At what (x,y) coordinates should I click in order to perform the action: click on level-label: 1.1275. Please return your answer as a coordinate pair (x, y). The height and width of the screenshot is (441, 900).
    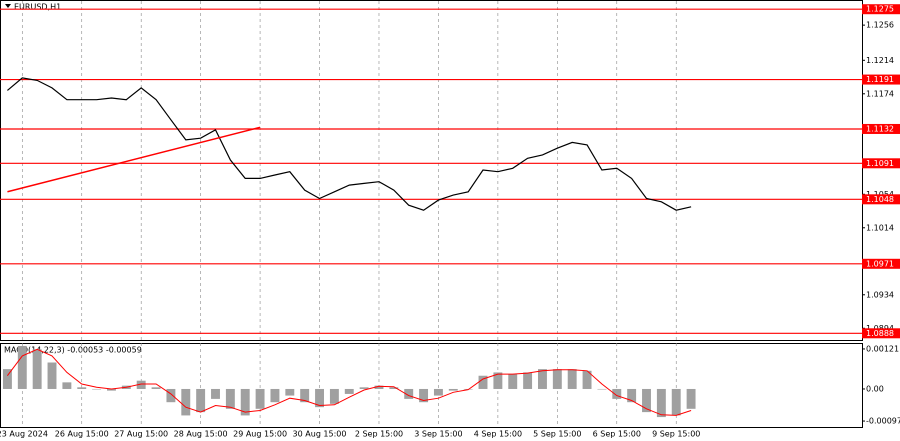
    Looking at the image, I should click on (880, 9).